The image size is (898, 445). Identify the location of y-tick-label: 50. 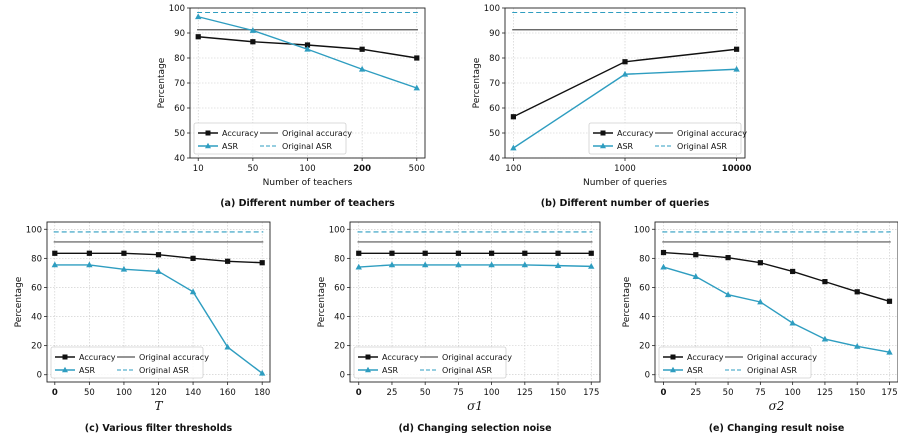
(494, 134).